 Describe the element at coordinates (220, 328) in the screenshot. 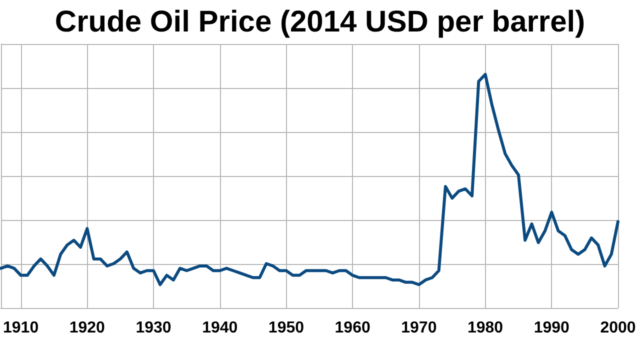

I see `x-tick-label: 1940` at that location.